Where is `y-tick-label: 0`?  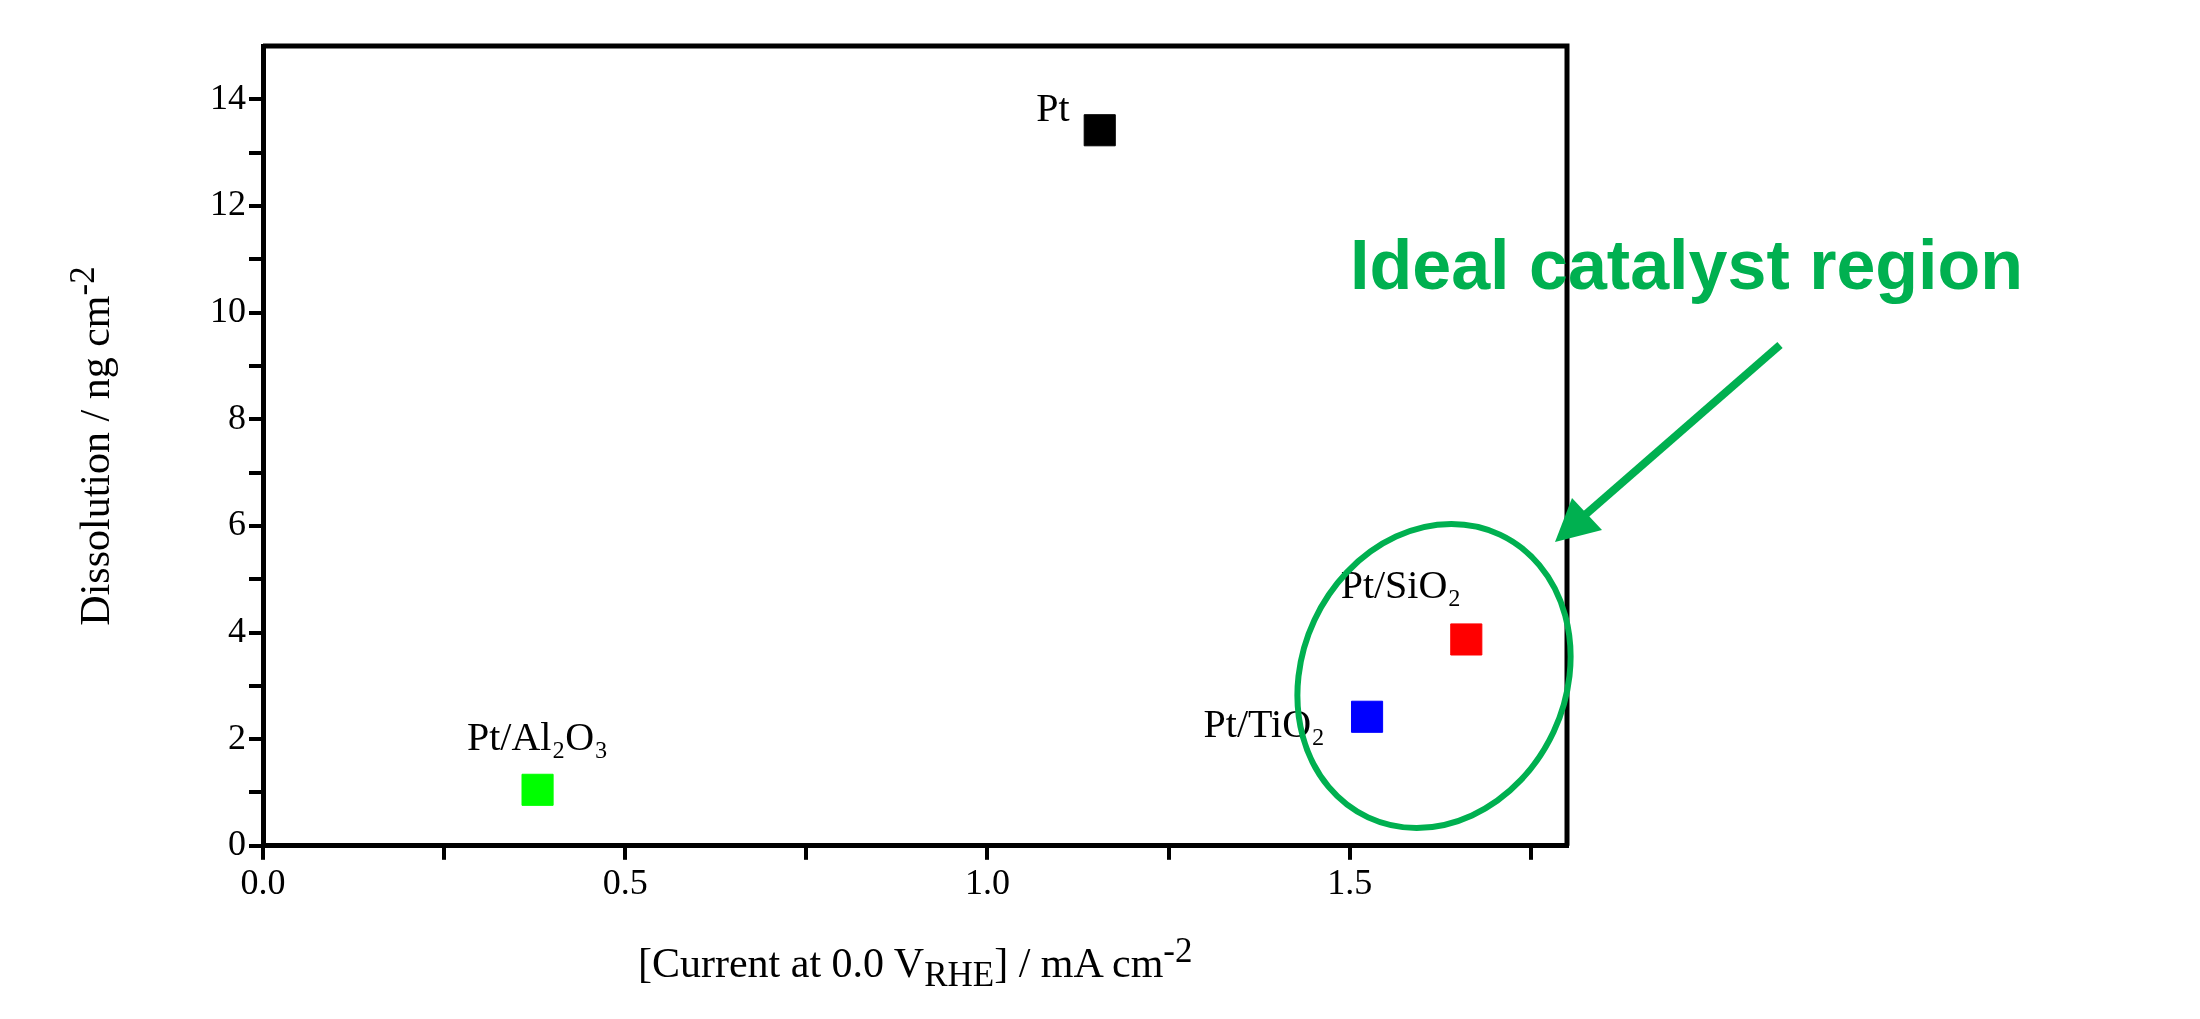
y-tick-label: 0 is located at coordinates (237, 843).